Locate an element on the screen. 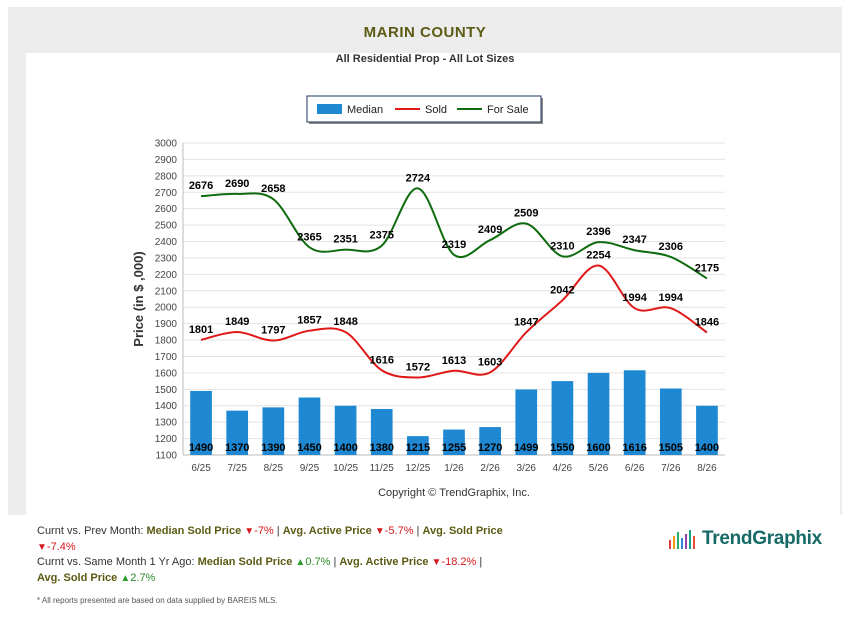 This screenshot has height=629, width=850. x-tick-label: 4/26 is located at coordinates (563, 468).